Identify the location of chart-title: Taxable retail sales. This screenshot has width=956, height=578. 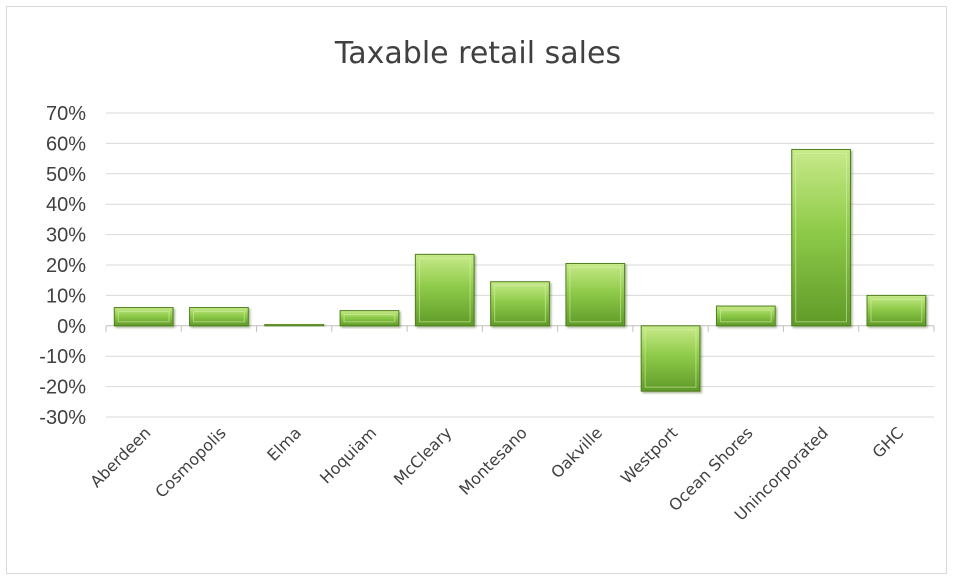
(478, 53).